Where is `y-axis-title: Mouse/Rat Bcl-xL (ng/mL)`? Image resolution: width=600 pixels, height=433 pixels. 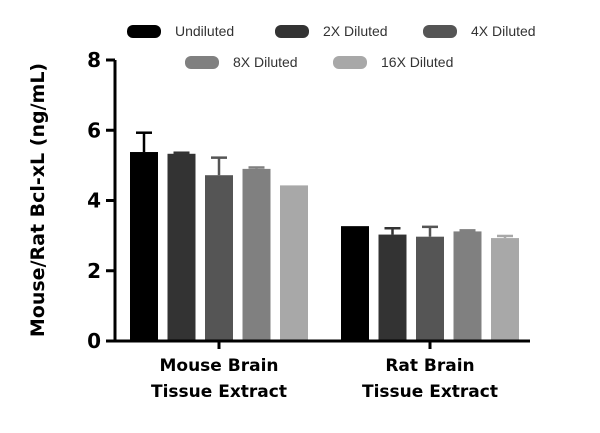 y-axis-title: Mouse/Rat Bcl-xL (ng/mL) is located at coordinates (38, 200).